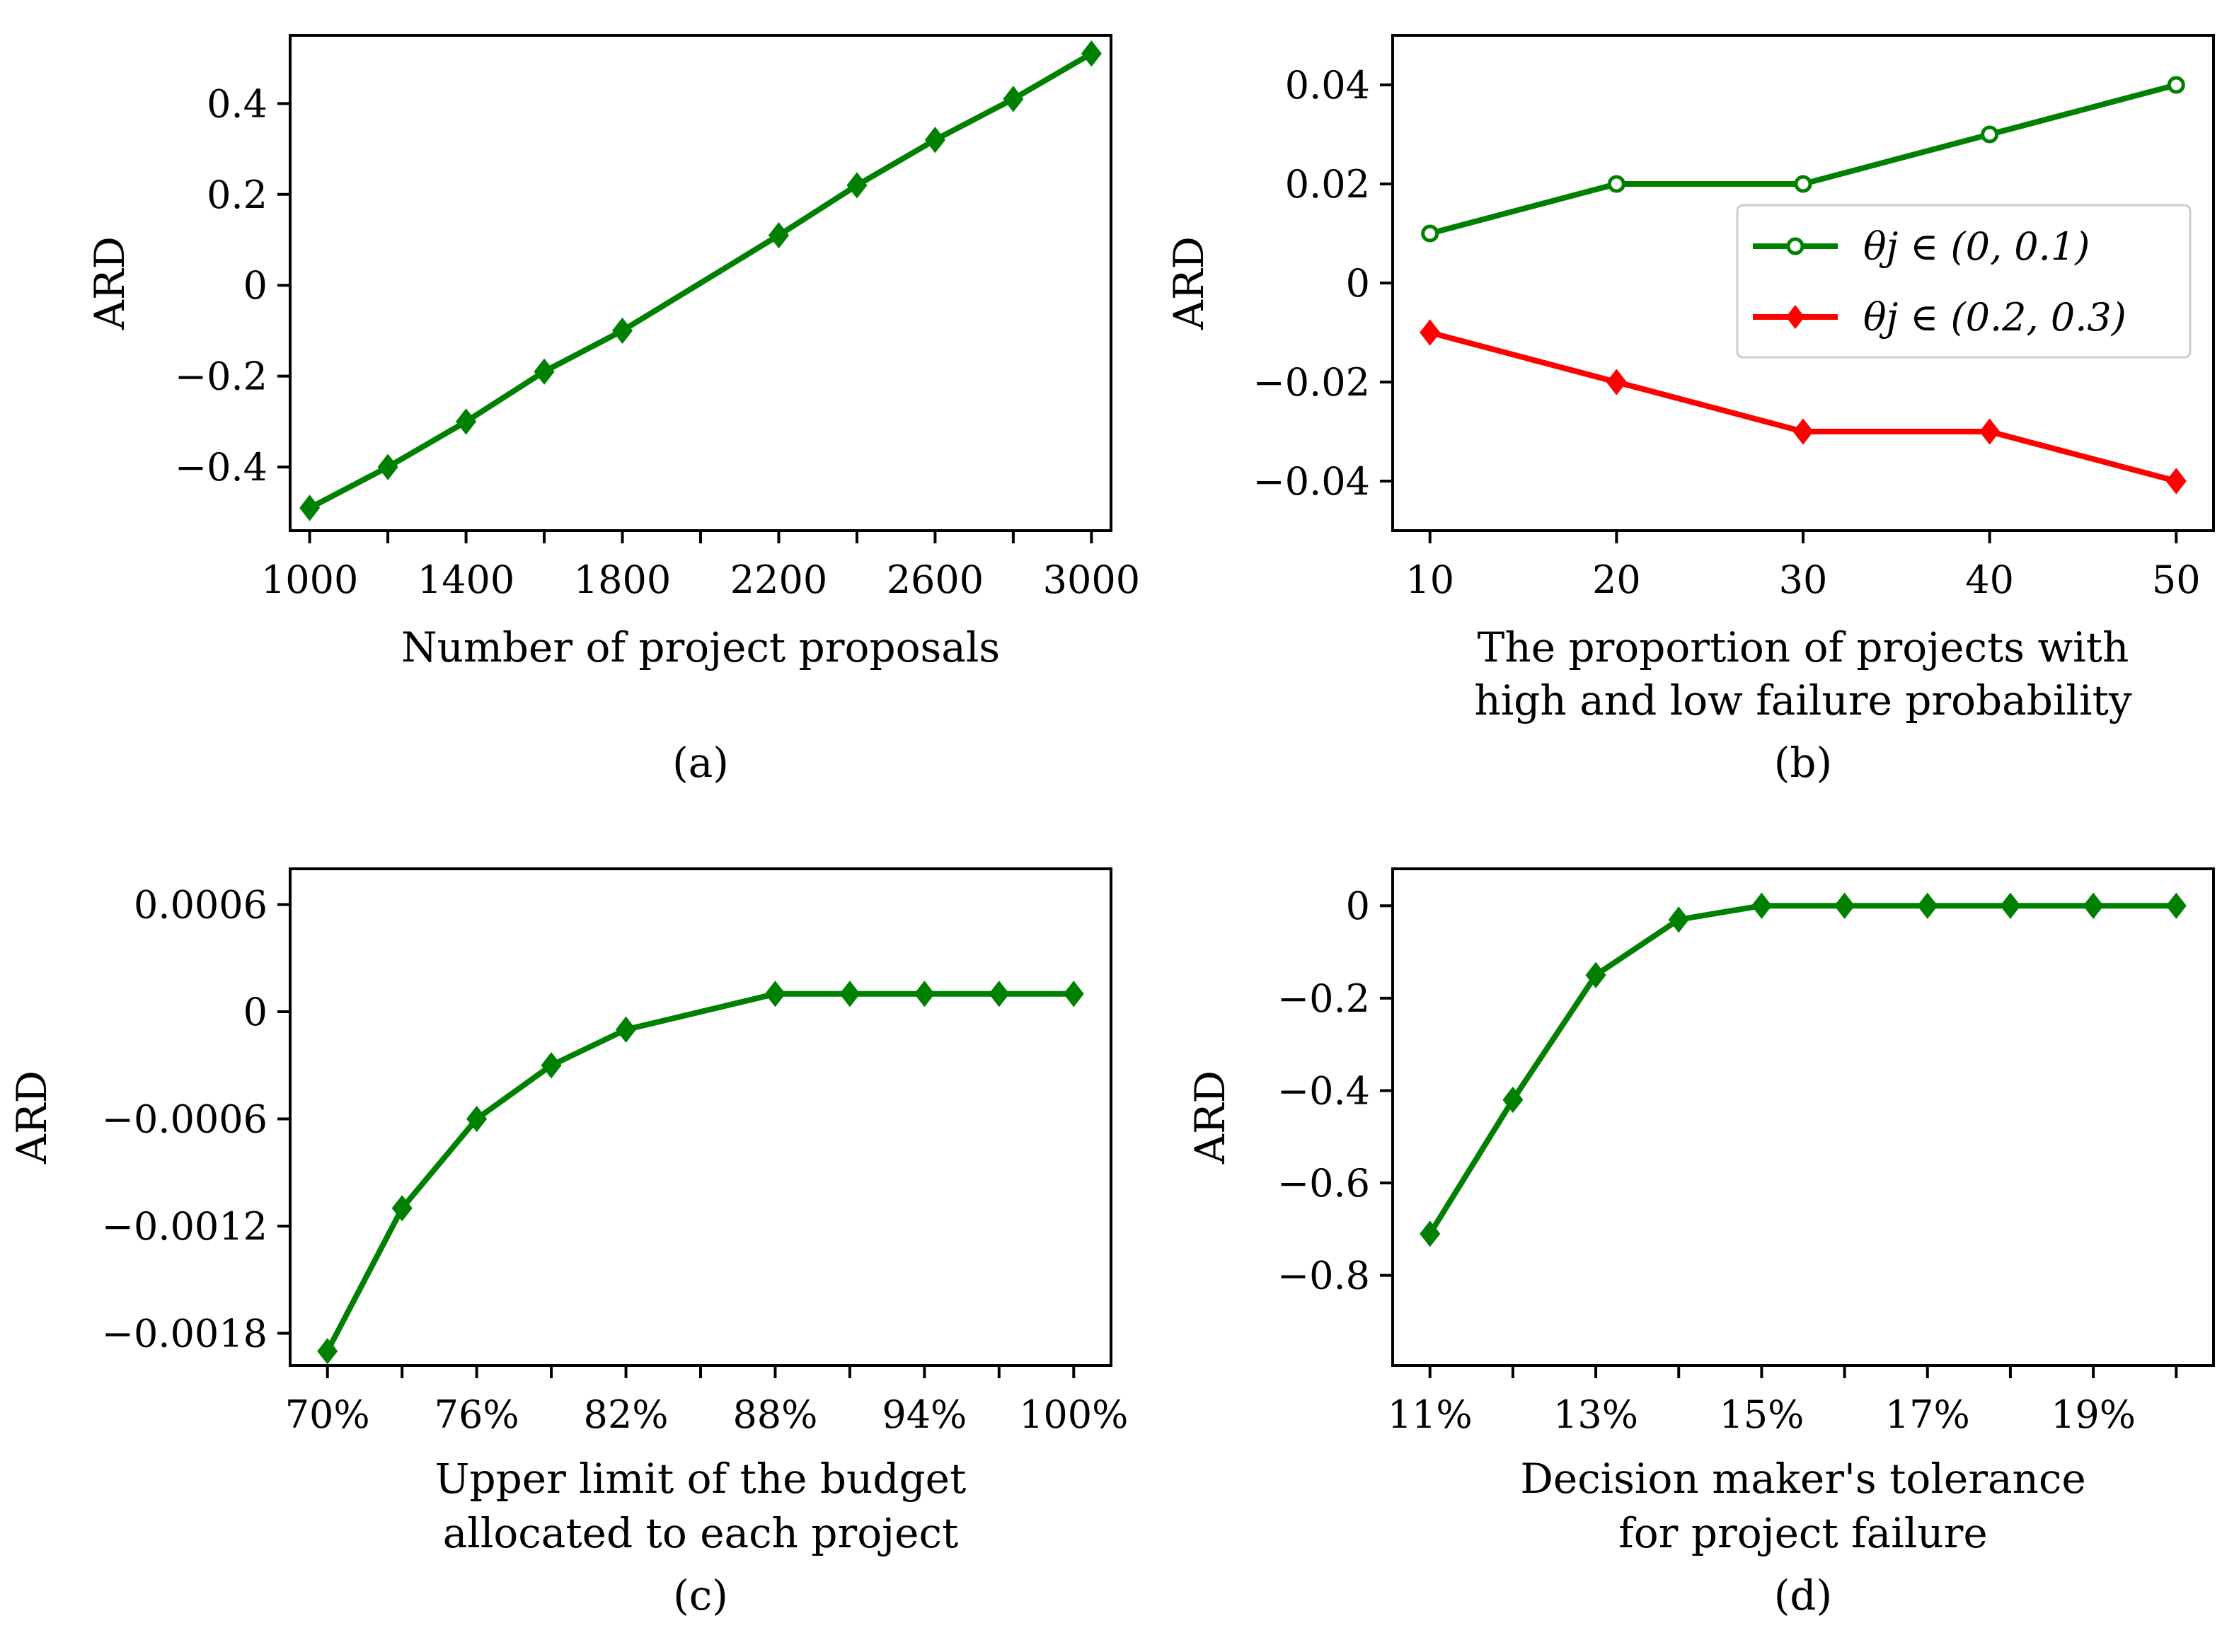 The image size is (2239, 1652). I want to click on x-tick-label: 50, so click(2176, 580).